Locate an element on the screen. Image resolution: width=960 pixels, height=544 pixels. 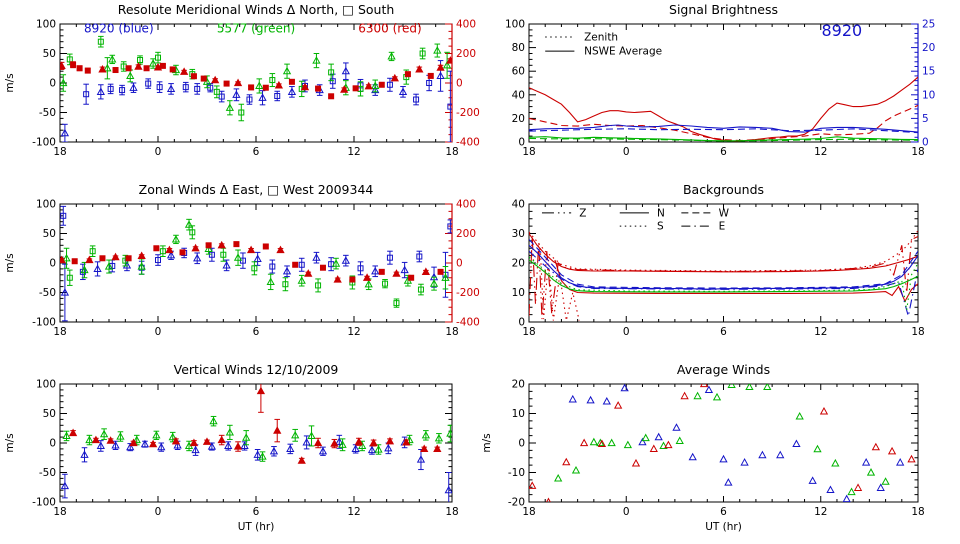
y-axis-label: m/s is located at coordinates (487, 442).